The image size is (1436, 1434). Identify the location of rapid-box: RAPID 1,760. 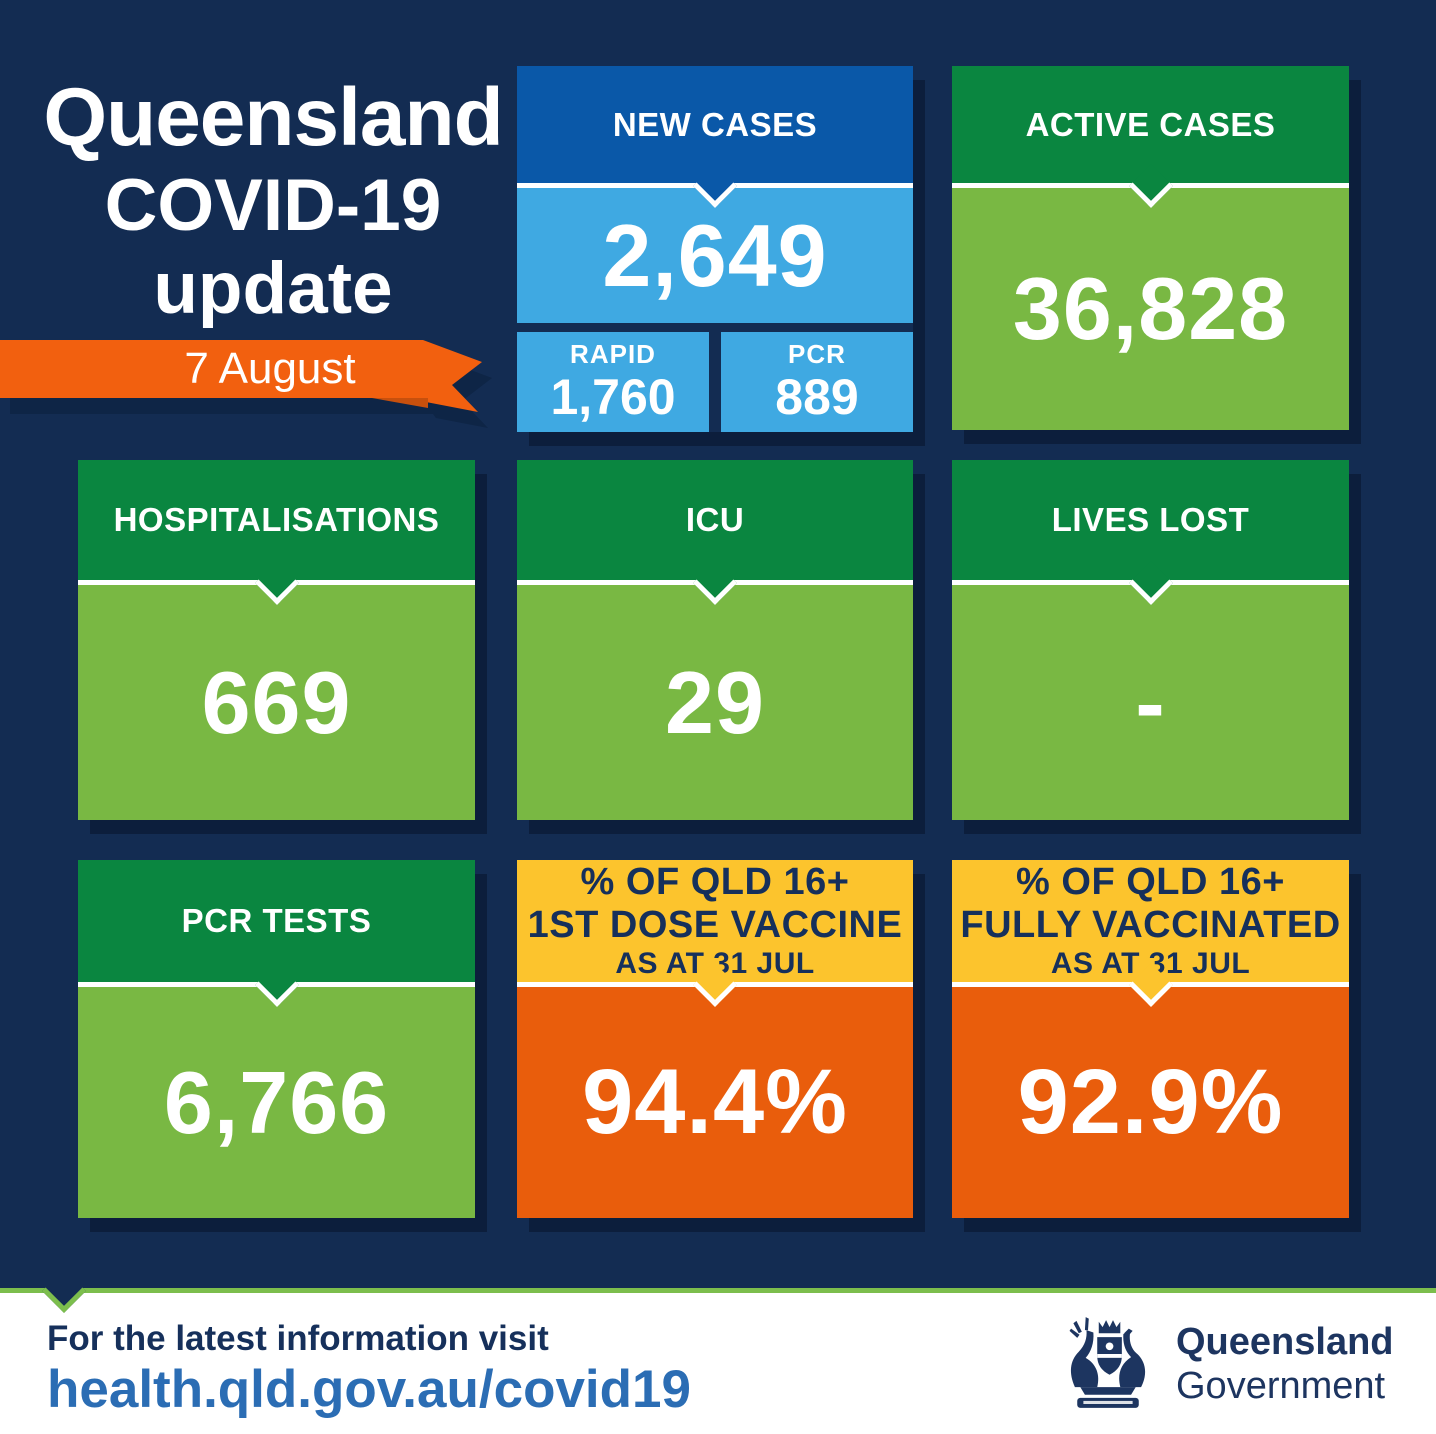
(613, 382).